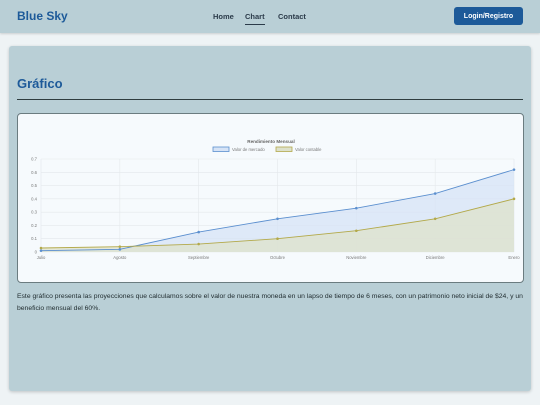 This screenshot has height=405, width=540. Describe the element at coordinates (270, 141) in the screenshot. I see `chart-title: Rendimiento Mensual` at that location.